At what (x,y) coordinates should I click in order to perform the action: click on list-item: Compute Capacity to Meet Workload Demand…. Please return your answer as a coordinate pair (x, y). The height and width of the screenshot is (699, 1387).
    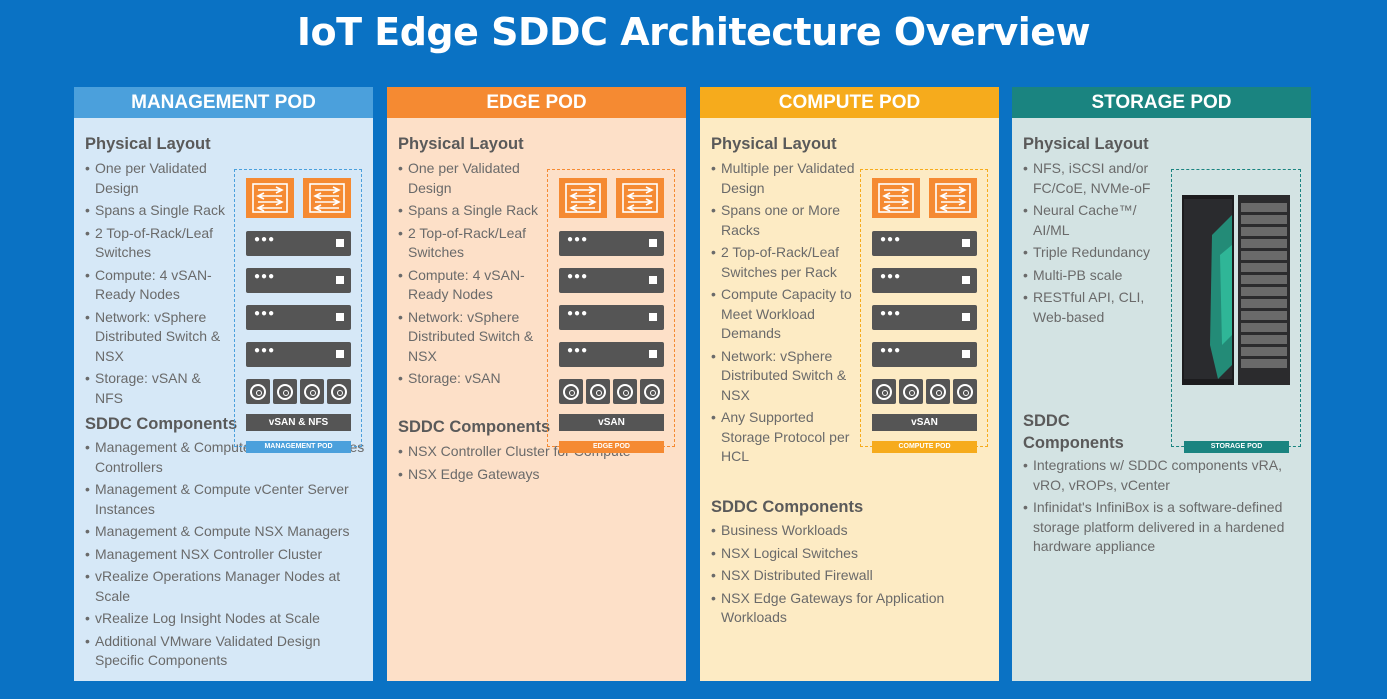
    Looking at the image, I should click on (783, 314).